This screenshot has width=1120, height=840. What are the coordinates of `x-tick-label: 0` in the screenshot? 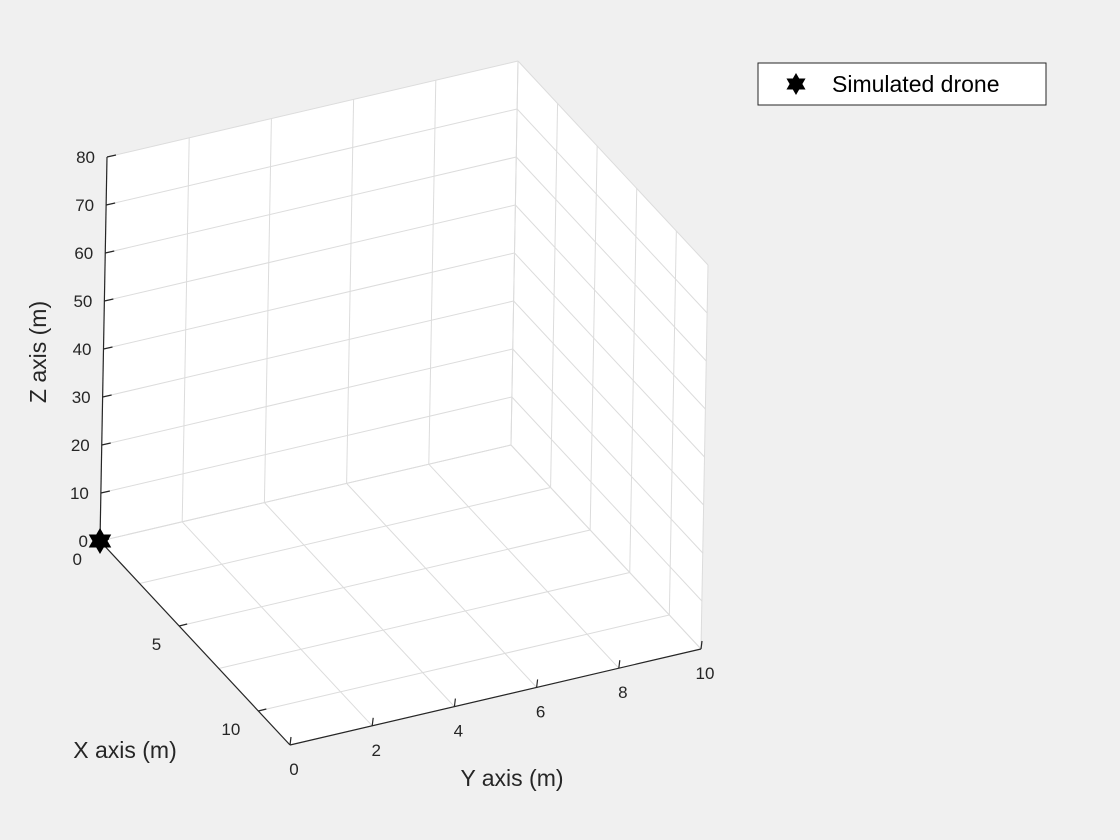 It's located at (77, 559).